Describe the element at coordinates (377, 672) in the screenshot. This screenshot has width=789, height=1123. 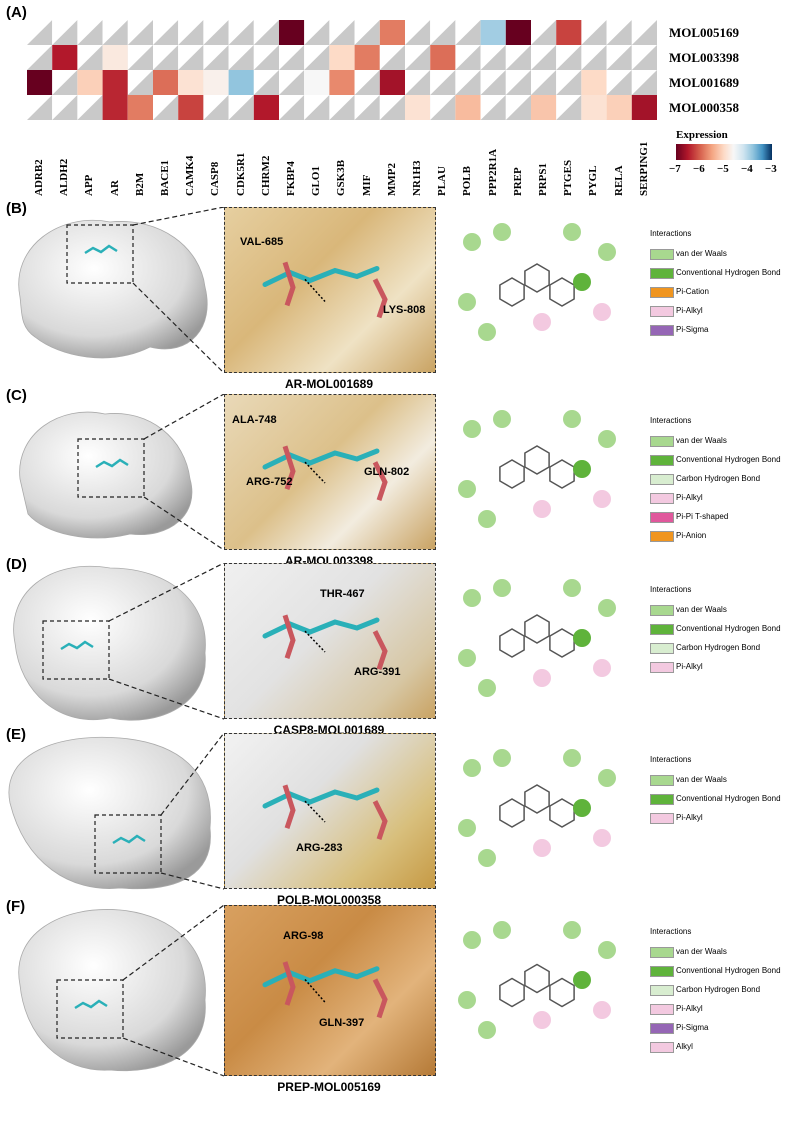
I see `residue-label: ARG-391` at that location.